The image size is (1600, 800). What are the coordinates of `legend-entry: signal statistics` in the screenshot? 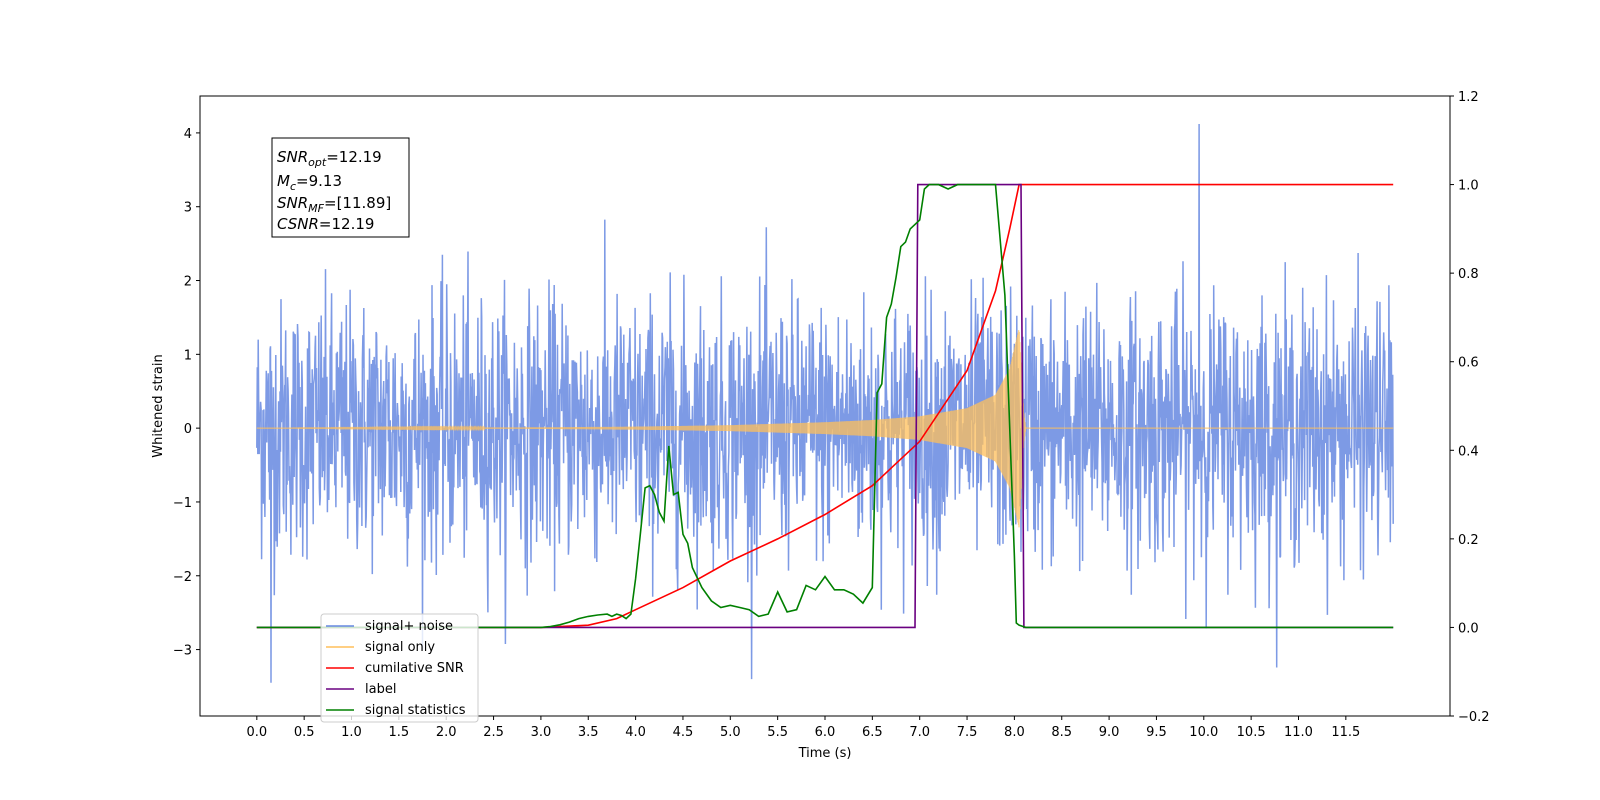 It's located at (396, 710).